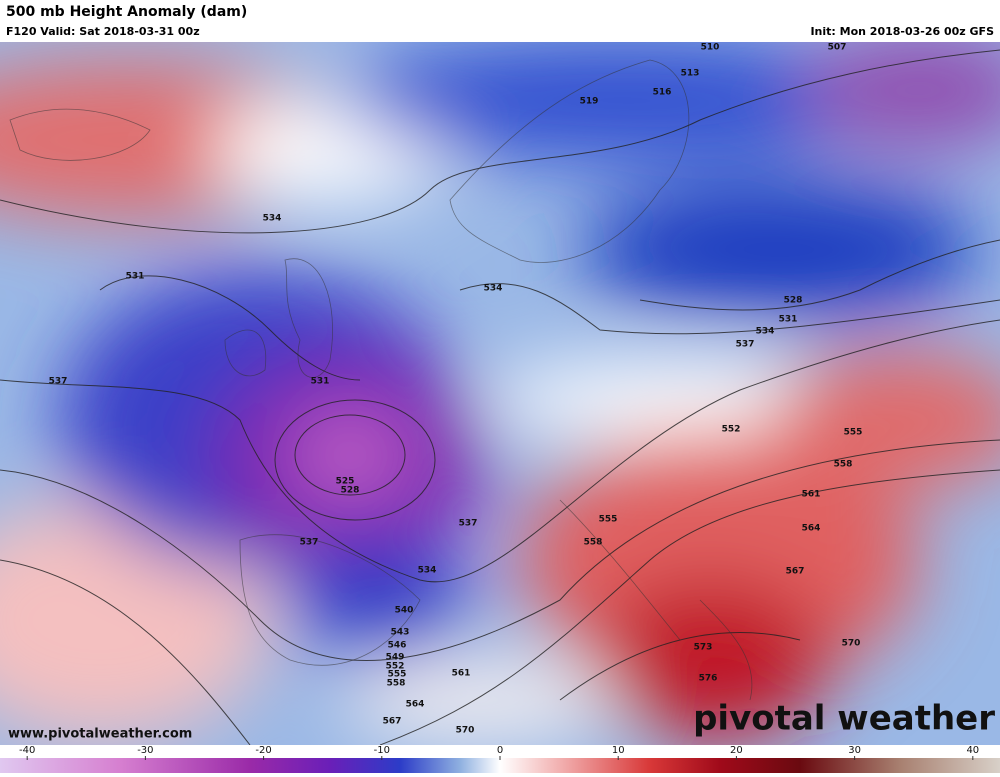 This screenshot has width=1000, height=777. What do you see at coordinates (263, 750) in the screenshot?
I see `colorbar-tick-label: -20` at bounding box center [263, 750].